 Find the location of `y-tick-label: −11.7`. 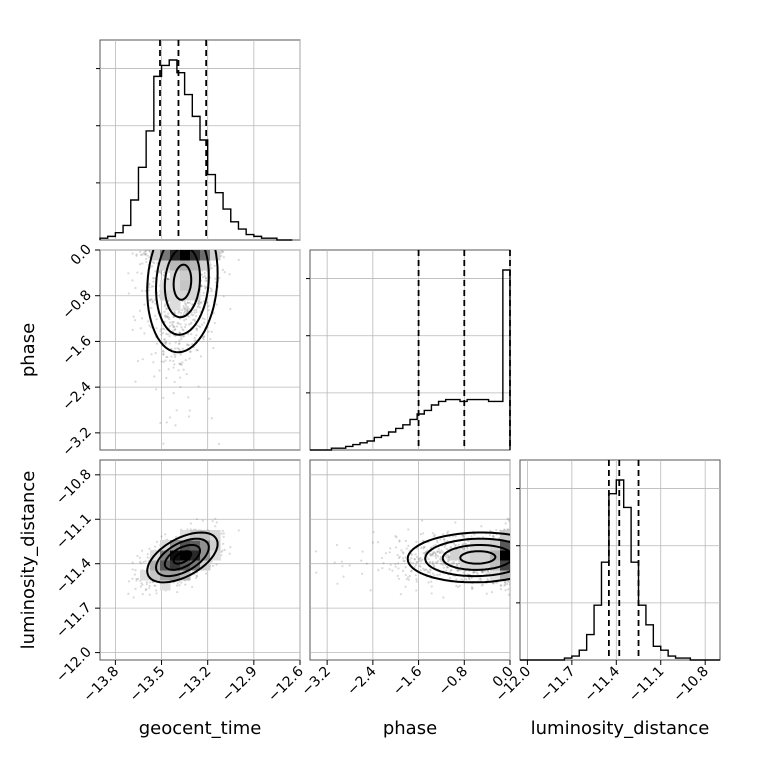

y-tick-label: −11.7 is located at coordinates (74, 621).